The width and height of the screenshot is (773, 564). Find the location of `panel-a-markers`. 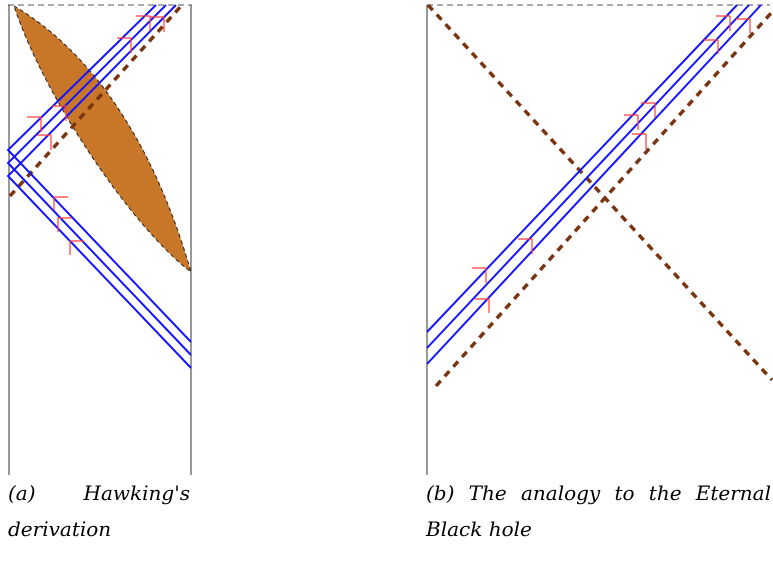

panel-a-markers is located at coordinates (96, 135).